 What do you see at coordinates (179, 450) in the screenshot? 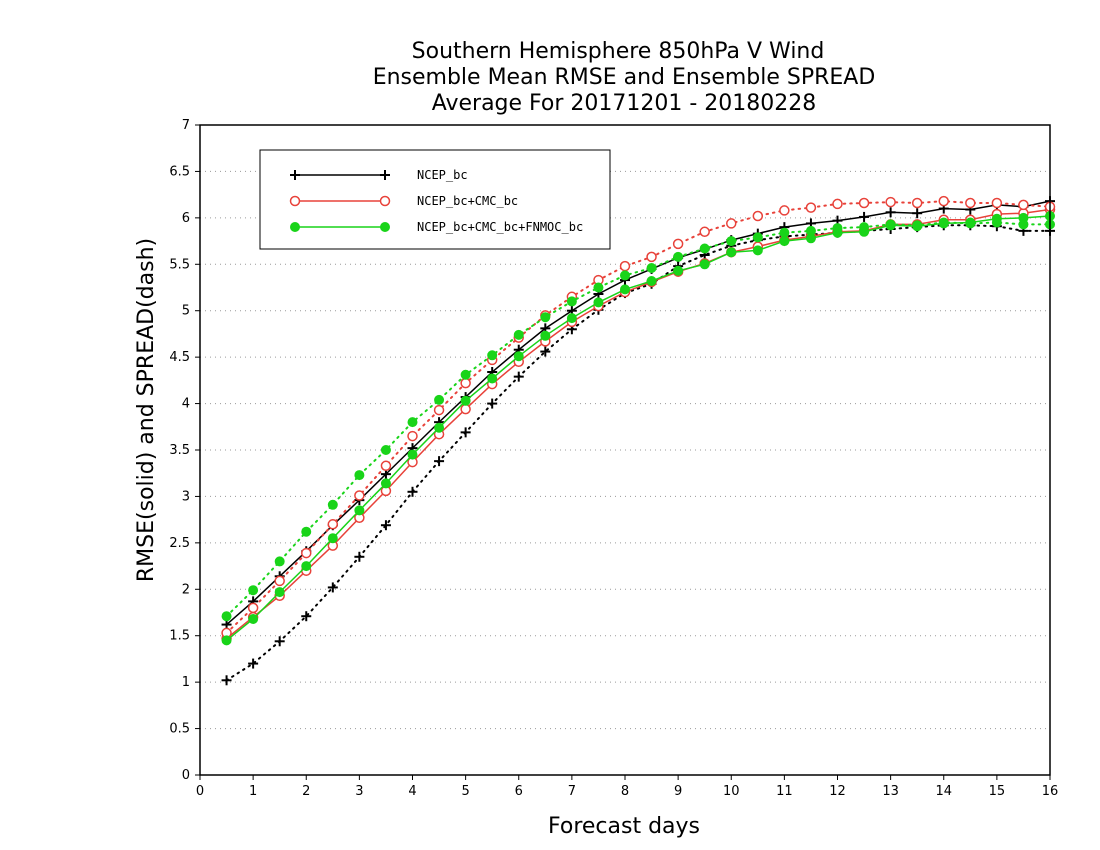
I see `y-tick-label-7: 3.5` at bounding box center [179, 450].